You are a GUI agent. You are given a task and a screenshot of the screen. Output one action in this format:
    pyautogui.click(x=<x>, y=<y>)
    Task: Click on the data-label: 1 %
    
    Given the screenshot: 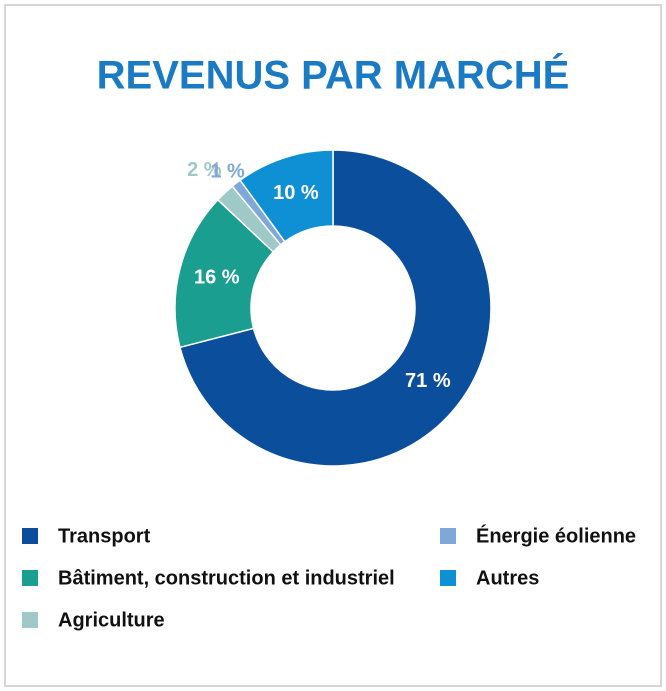 What is the action you would take?
    pyautogui.click(x=227, y=171)
    